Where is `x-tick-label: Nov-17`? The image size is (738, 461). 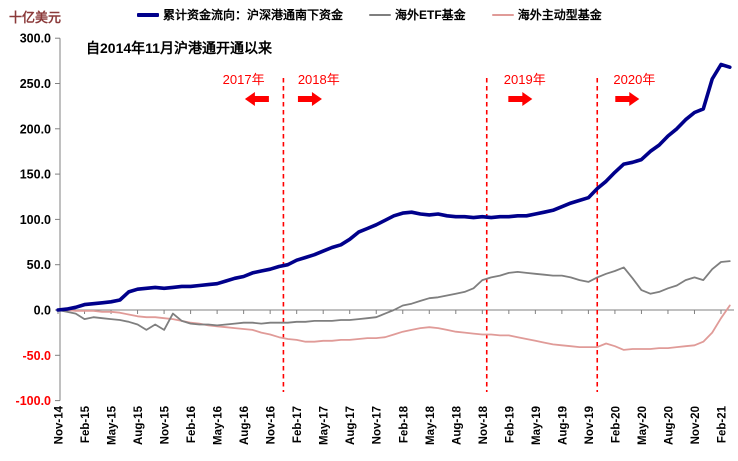 x-tick-label: Nov-17 is located at coordinates (378, 425).